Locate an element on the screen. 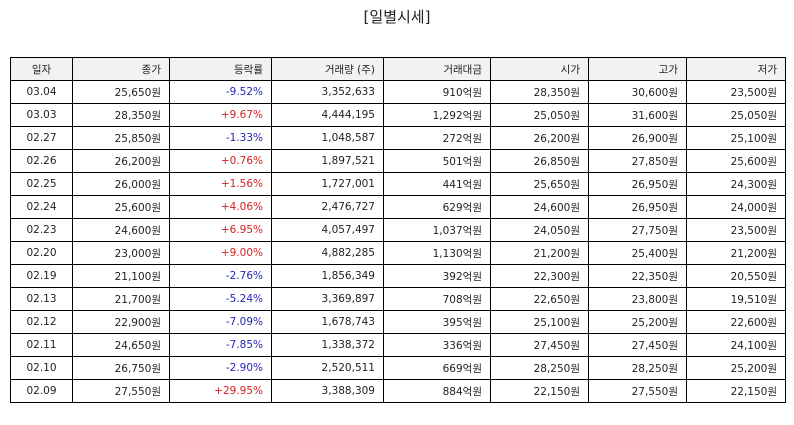 The height and width of the screenshot is (425, 794). cell-change: -5.24% is located at coordinates (220, 299).